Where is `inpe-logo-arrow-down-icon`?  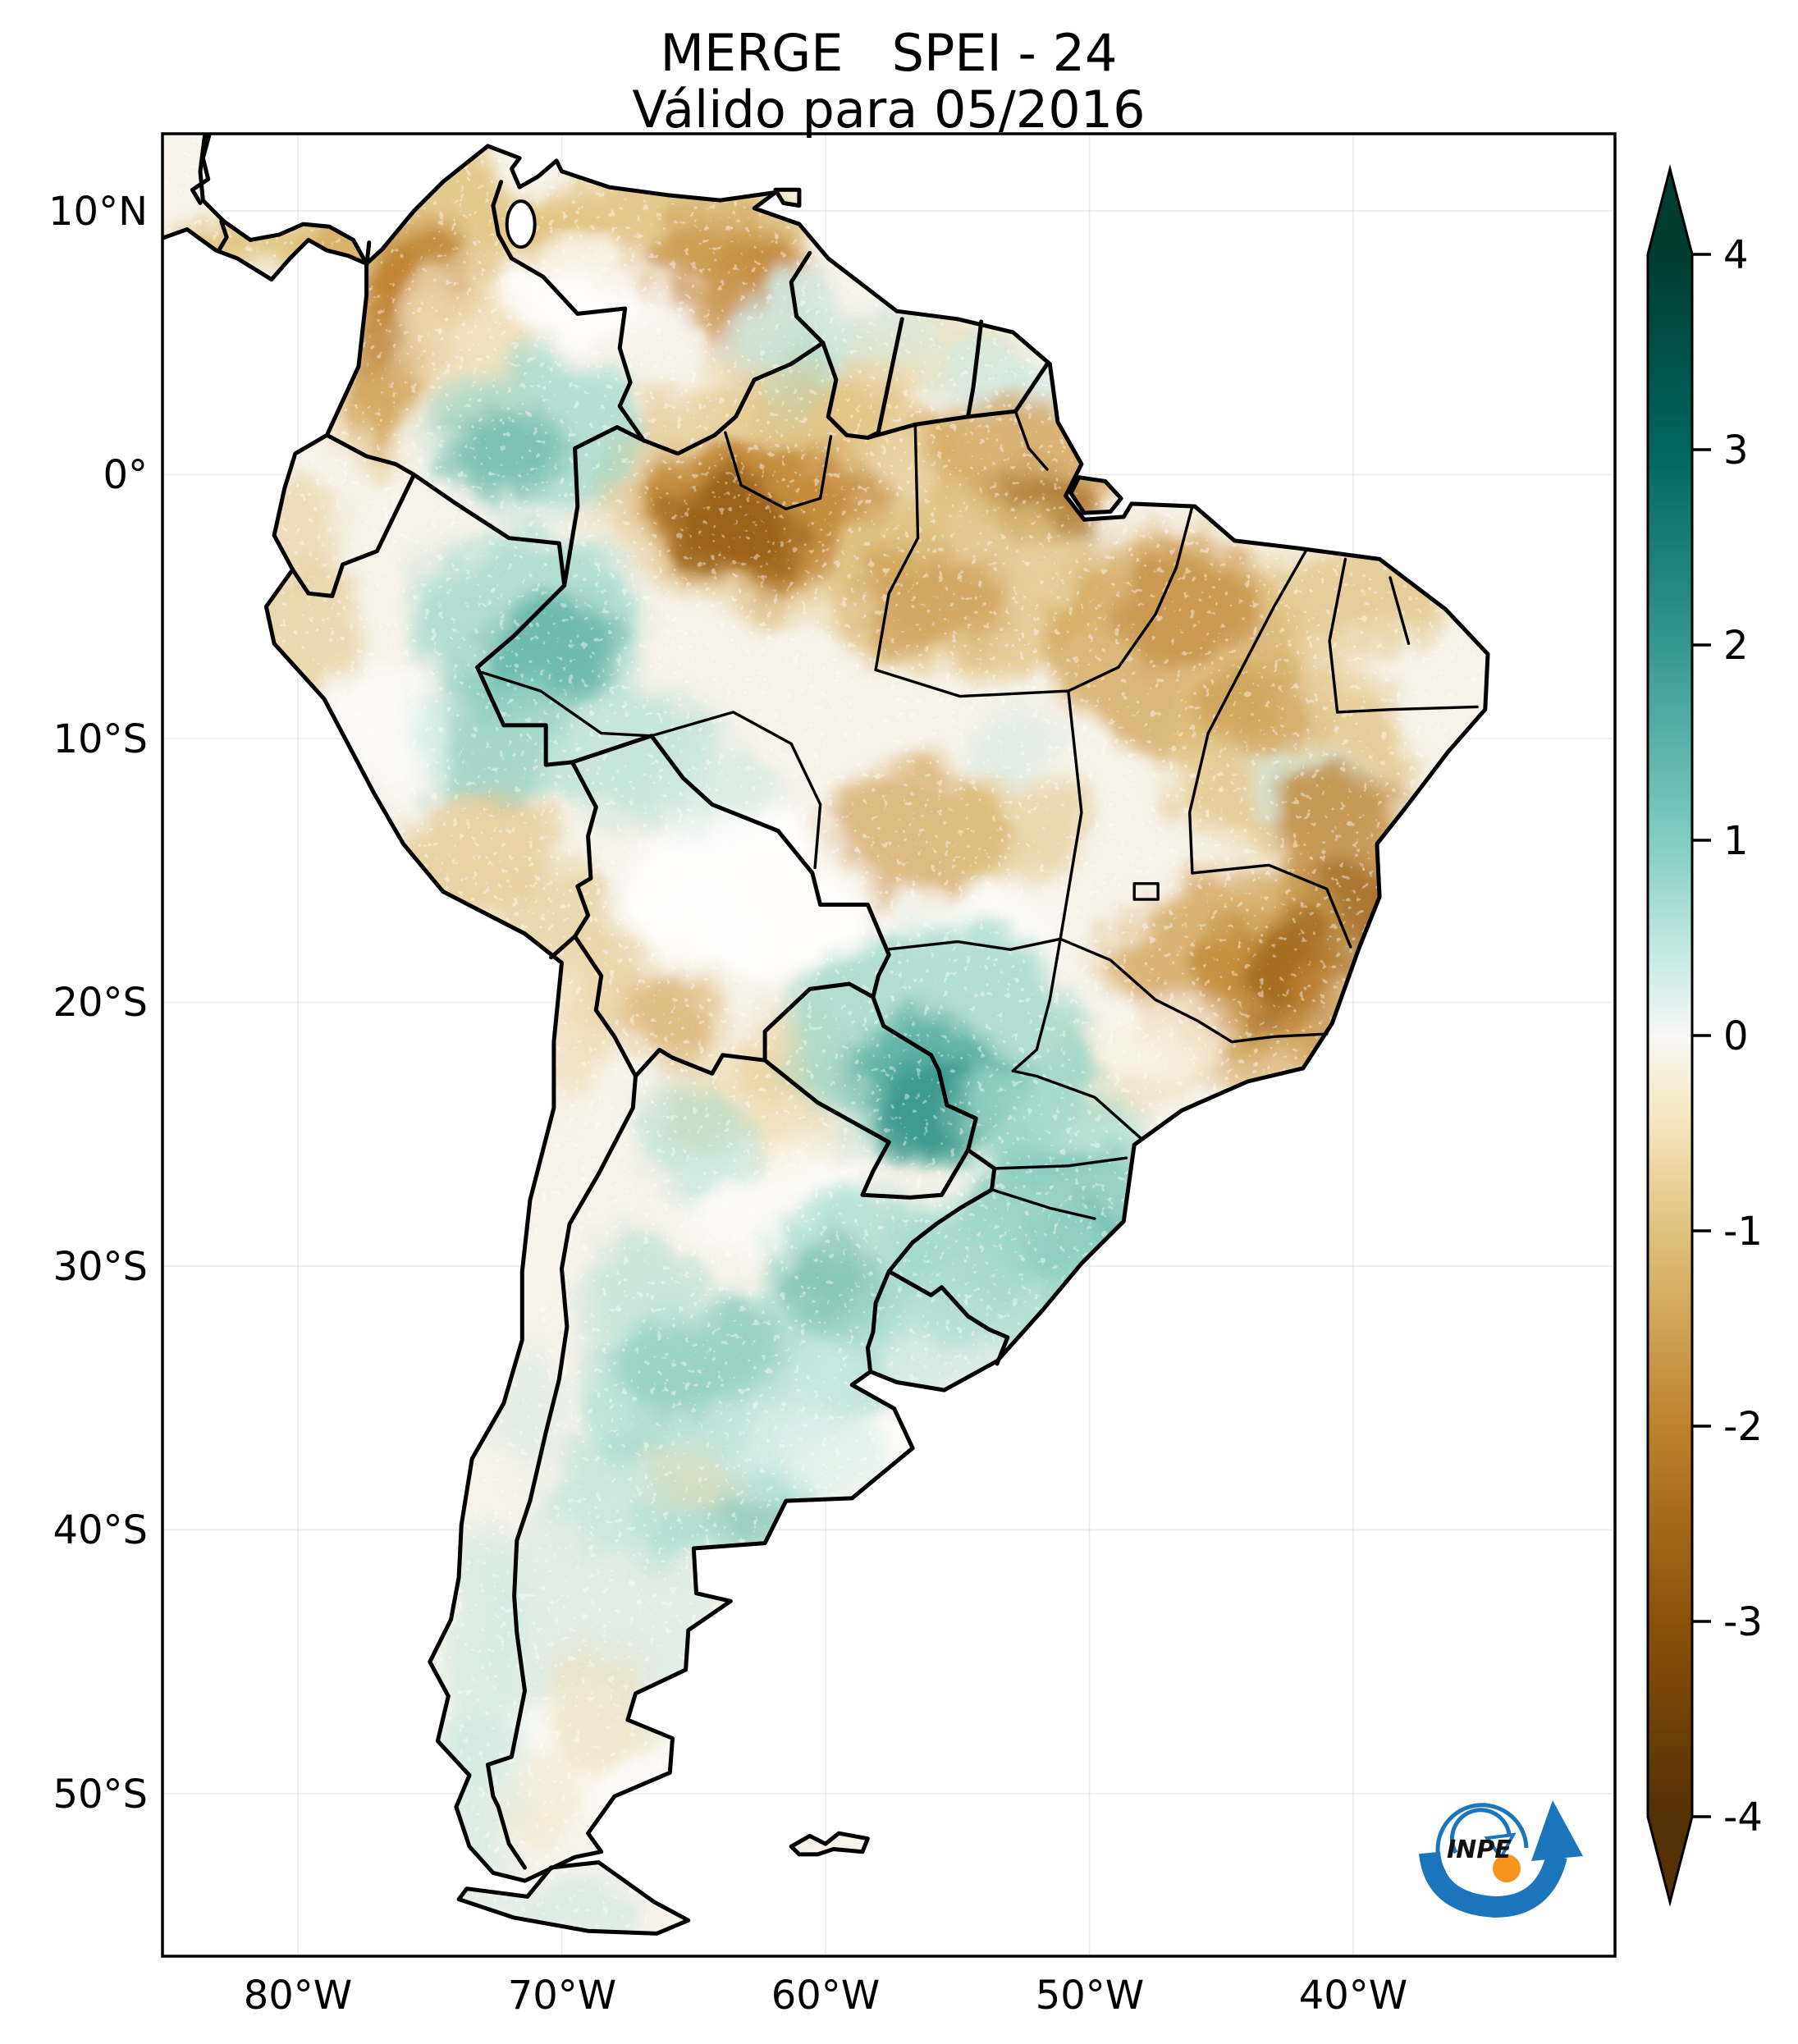 inpe-logo-arrow-down-icon is located at coordinates (1500, 1846).